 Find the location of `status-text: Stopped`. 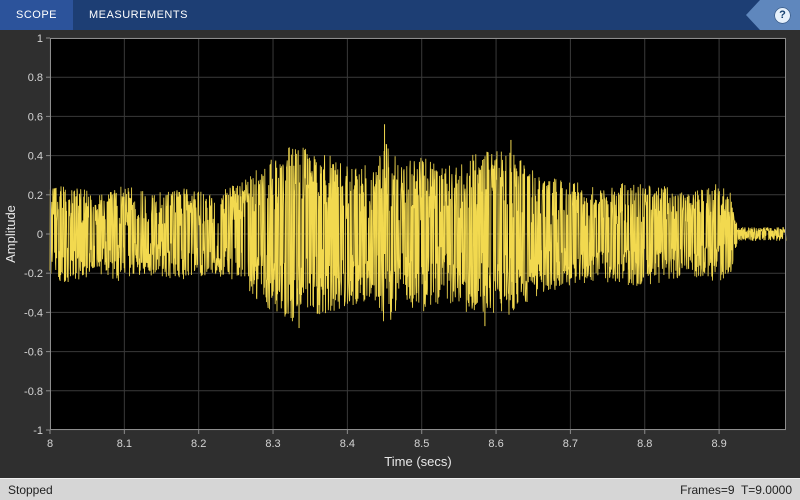

status-text: Stopped is located at coordinates (30, 489).